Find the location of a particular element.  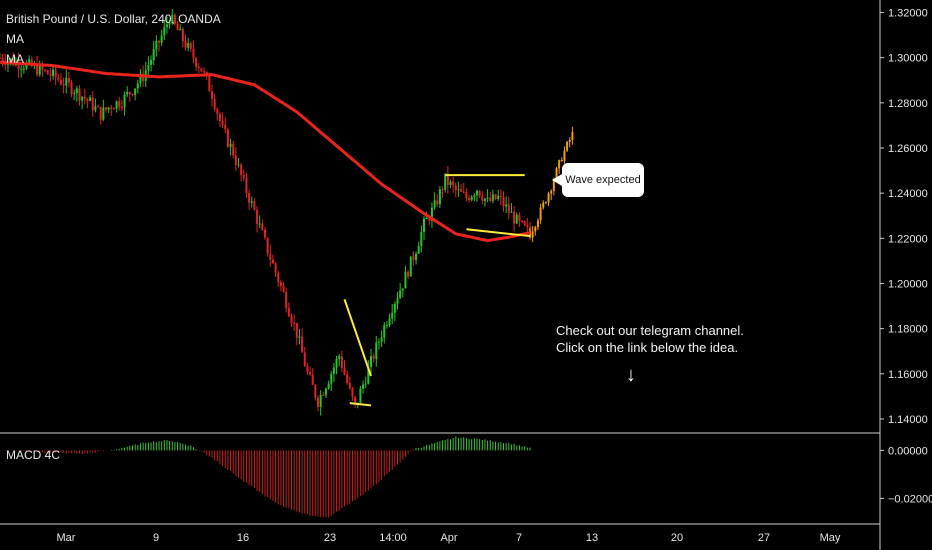

wave-expected-callout: Wave expected is located at coordinates (598, 180).